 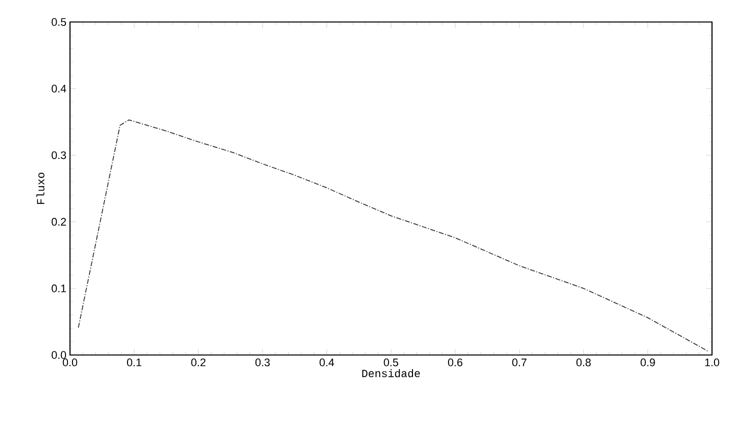 I want to click on y-tick-label: 0.0, so click(x=59, y=355).